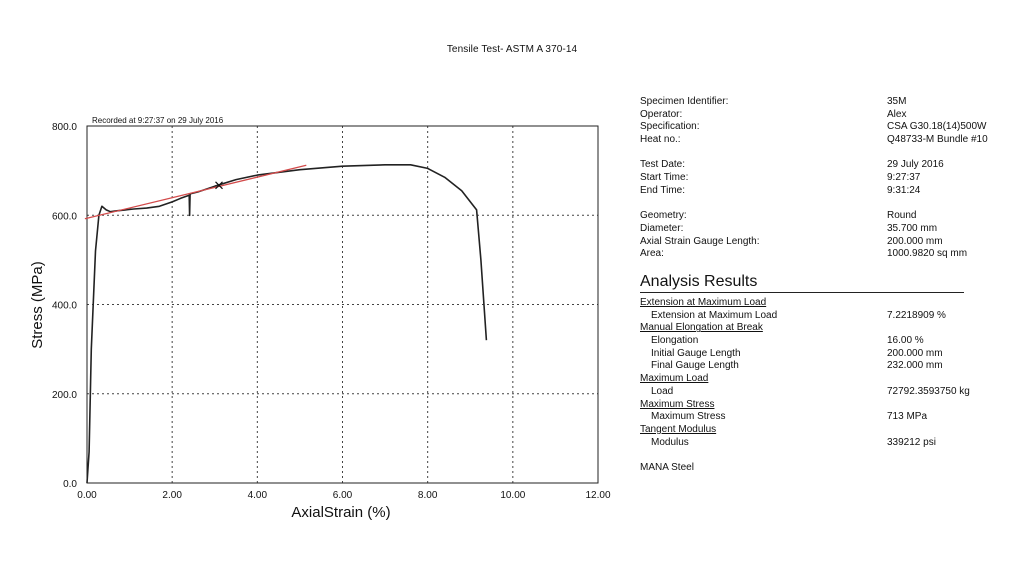 The width and height of the screenshot is (1024, 572). What do you see at coordinates (905, 341) in the screenshot?
I see `elongation-value: 16.00 %` at bounding box center [905, 341].